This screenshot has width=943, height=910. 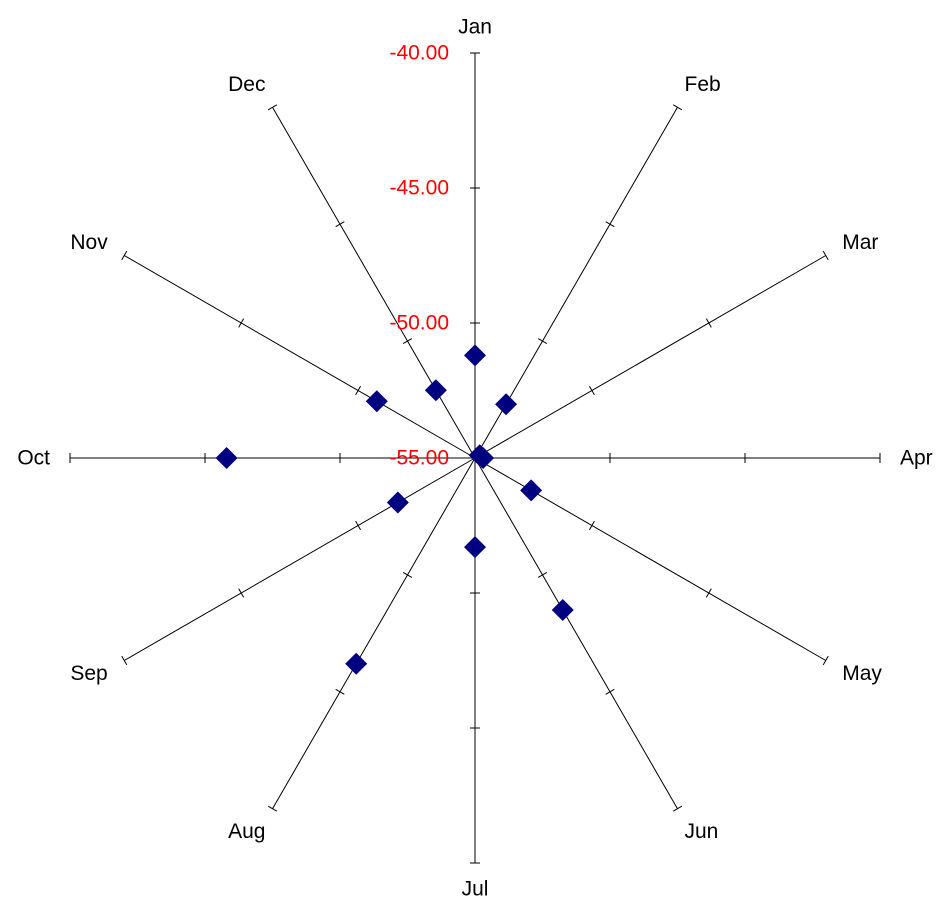 What do you see at coordinates (300, 357) in the screenshot?
I see `axis-nov` at bounding box center [300, 357].